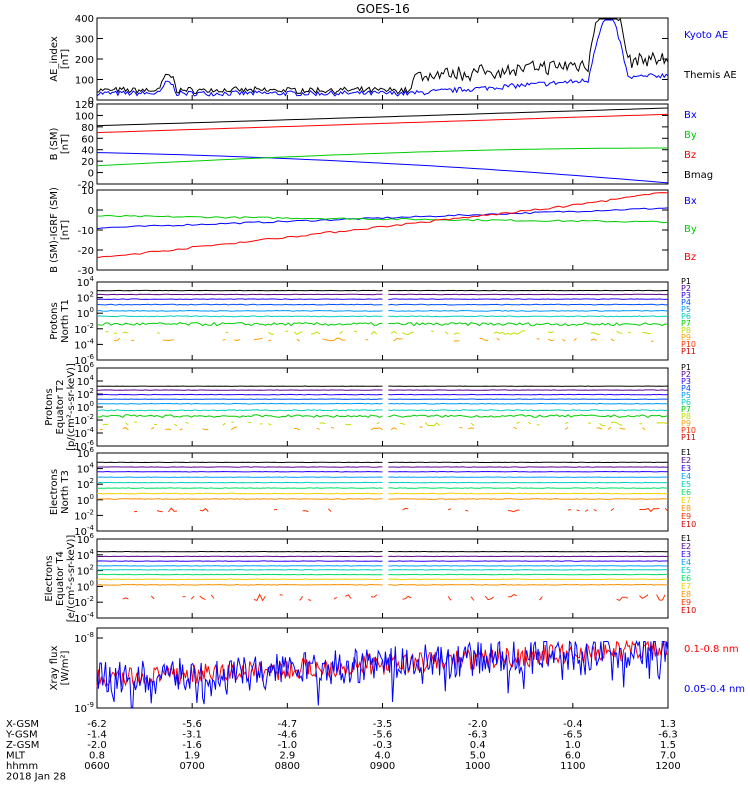  What do you see at coordinates (686, 367) in the screenshot?
I see `legend-p1: P1` at bounding box center [686, 367].